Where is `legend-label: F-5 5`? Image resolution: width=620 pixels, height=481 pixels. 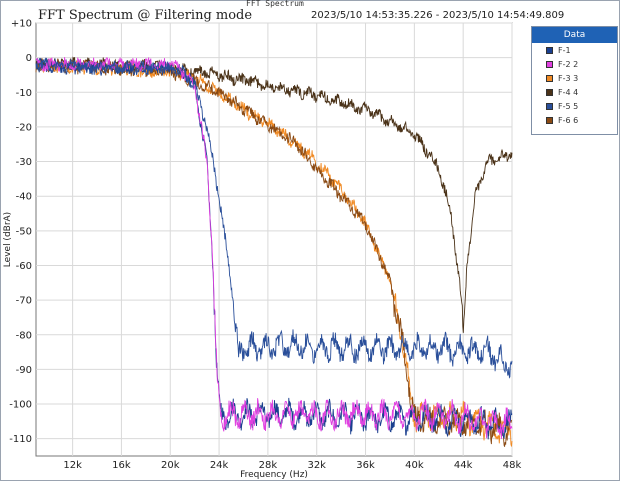 legend-label: F-5 5 is located at coordinates (568, 106).